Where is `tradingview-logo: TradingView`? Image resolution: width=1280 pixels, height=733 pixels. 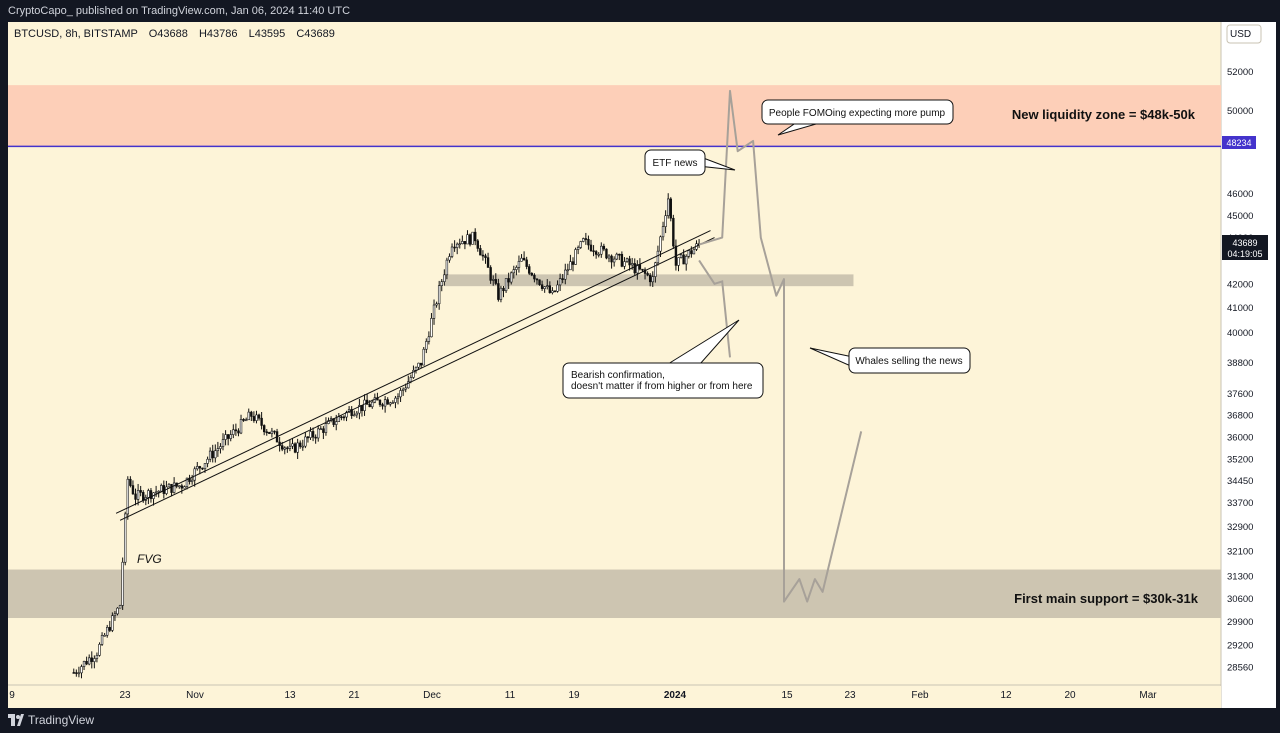
tradingview-logo: TradingView is located at coordinates (51, 720).